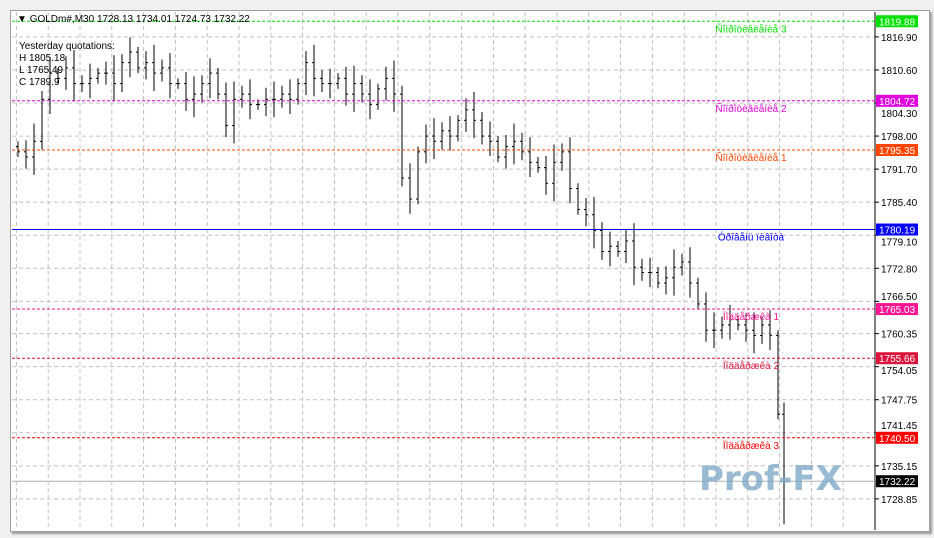 This screenshot has height=538, width=934. Describe the element at coordinates (770, 479) in the screenshot. I see `watermark-logo: Prof-FX` at that location.